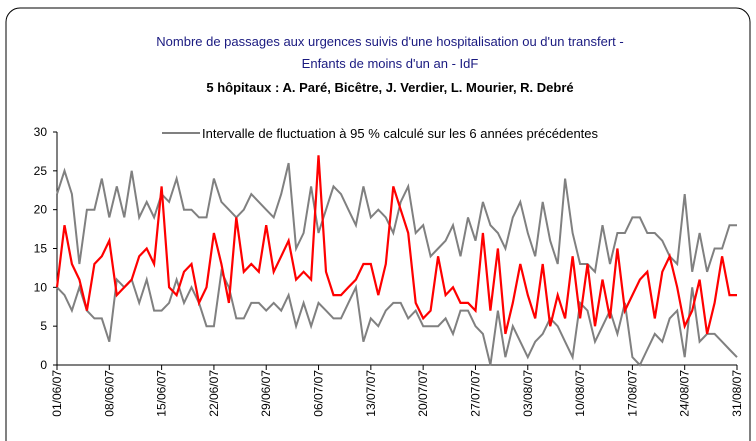  What do you see at coordinates (632, 393) in the screenshot?
I see `x-tick-label: 17/08/07` at bounding box center [632, 393].